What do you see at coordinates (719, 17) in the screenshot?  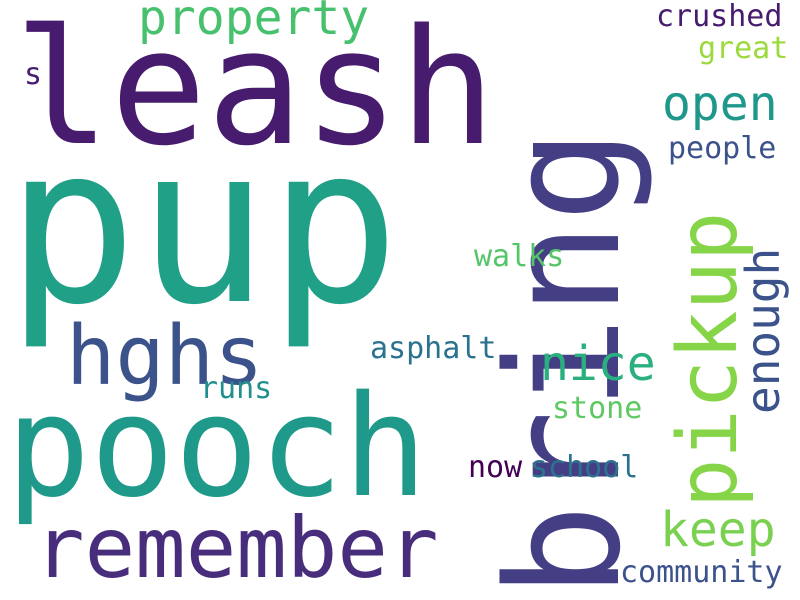 I see `word-crushed: crushed` at bounding box center [719, 17].